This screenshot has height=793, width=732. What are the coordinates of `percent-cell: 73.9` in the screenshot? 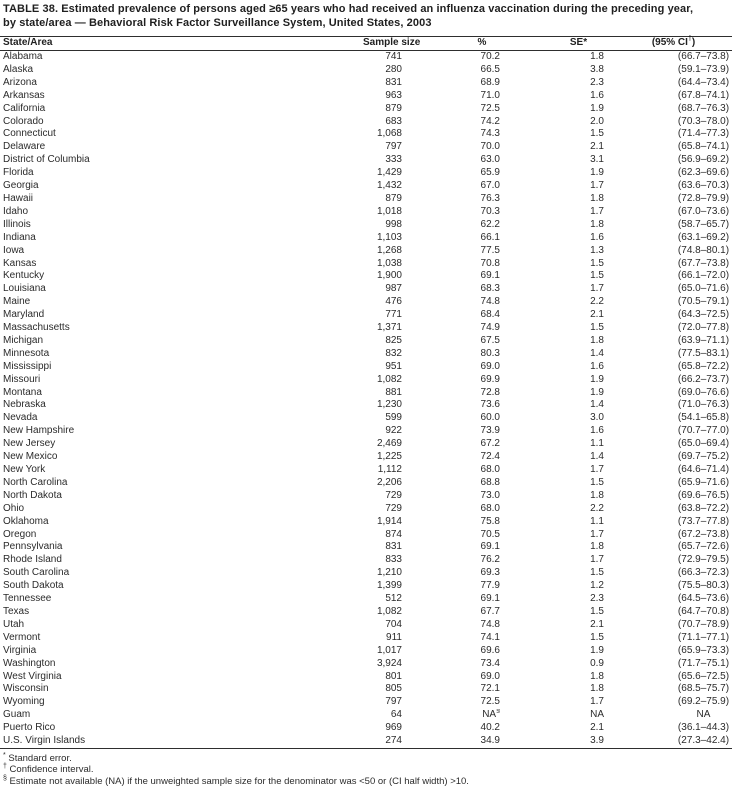 It's located at (490, 431).